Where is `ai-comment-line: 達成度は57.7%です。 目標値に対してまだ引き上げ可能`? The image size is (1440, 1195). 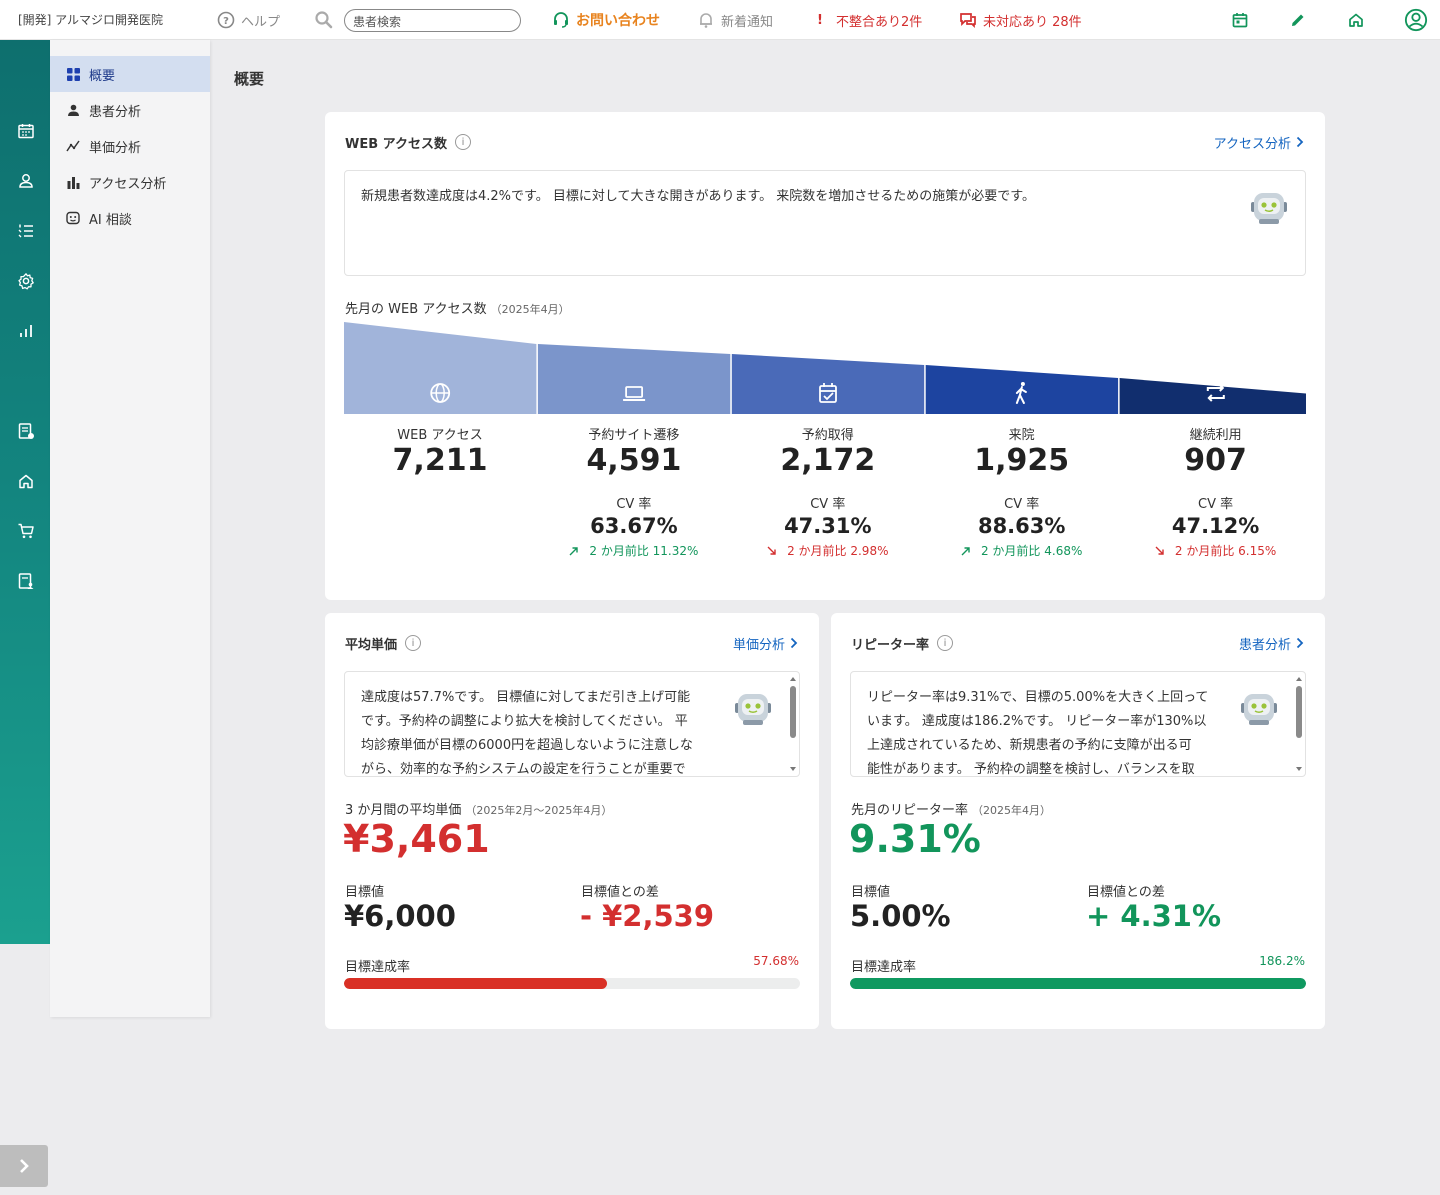
ai-comment-line: 達成度は57.7%です。 目標値に対してまだ引き上げ可能 is located at coordinates (526, 697).